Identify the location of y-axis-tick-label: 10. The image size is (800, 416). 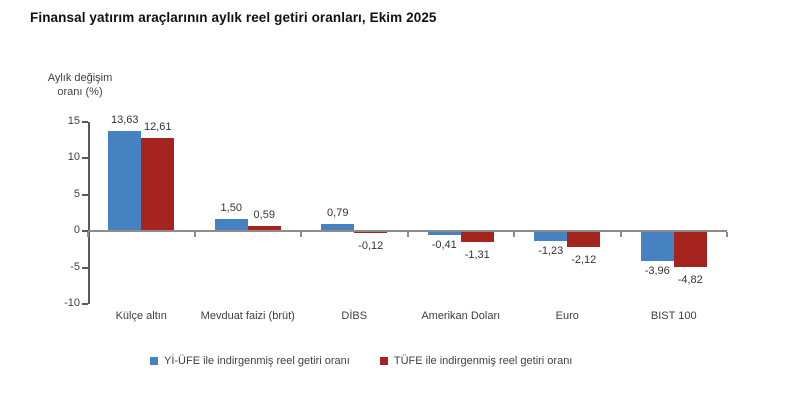
(73, 157).